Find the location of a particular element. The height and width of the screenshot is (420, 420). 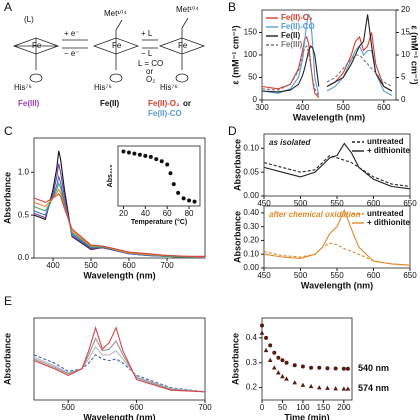

y-tick-label: 0.20 is located at coordinates (251, 240).